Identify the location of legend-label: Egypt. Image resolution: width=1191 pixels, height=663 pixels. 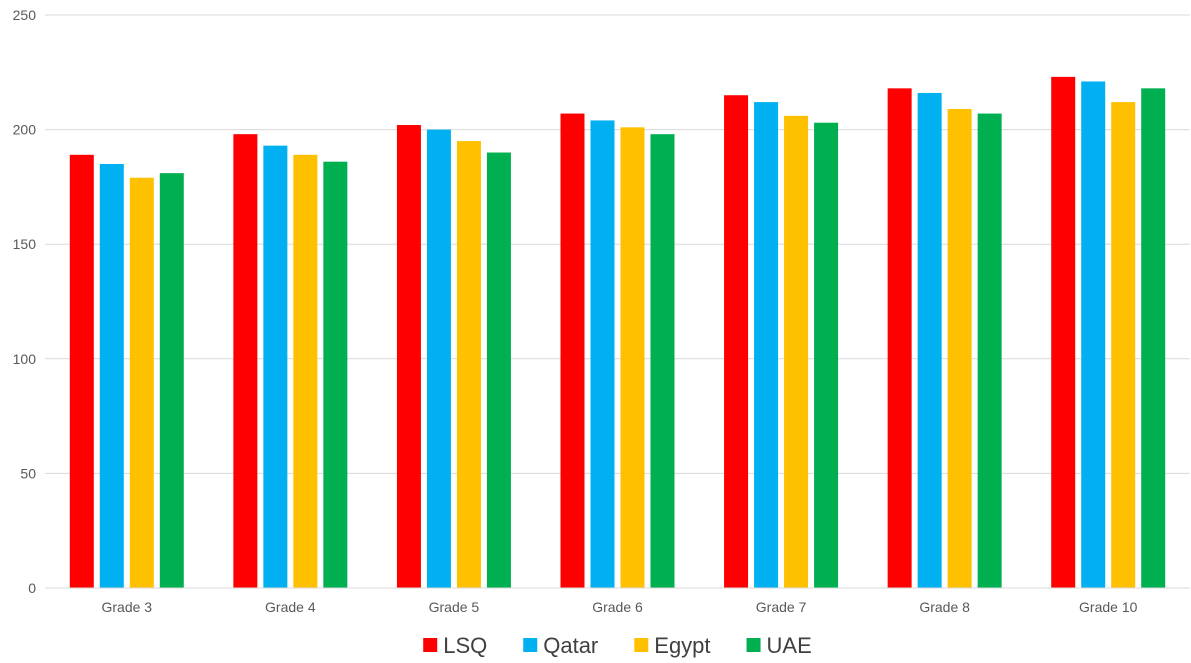
(682, 645).